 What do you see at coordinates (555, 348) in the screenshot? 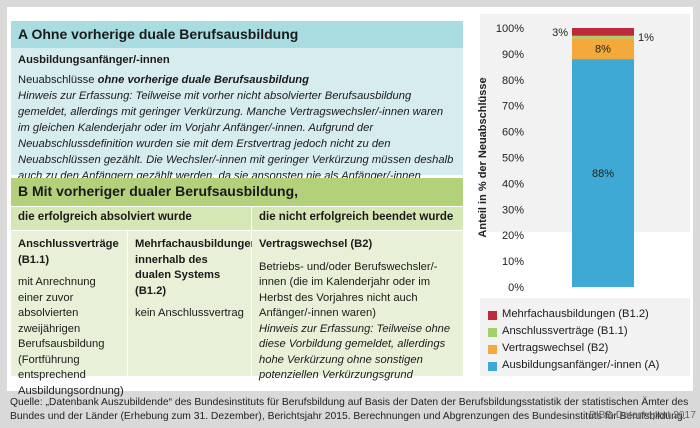
I see `legend-label: Vertragswechsel (B2)` at bounding box center [555, 348].